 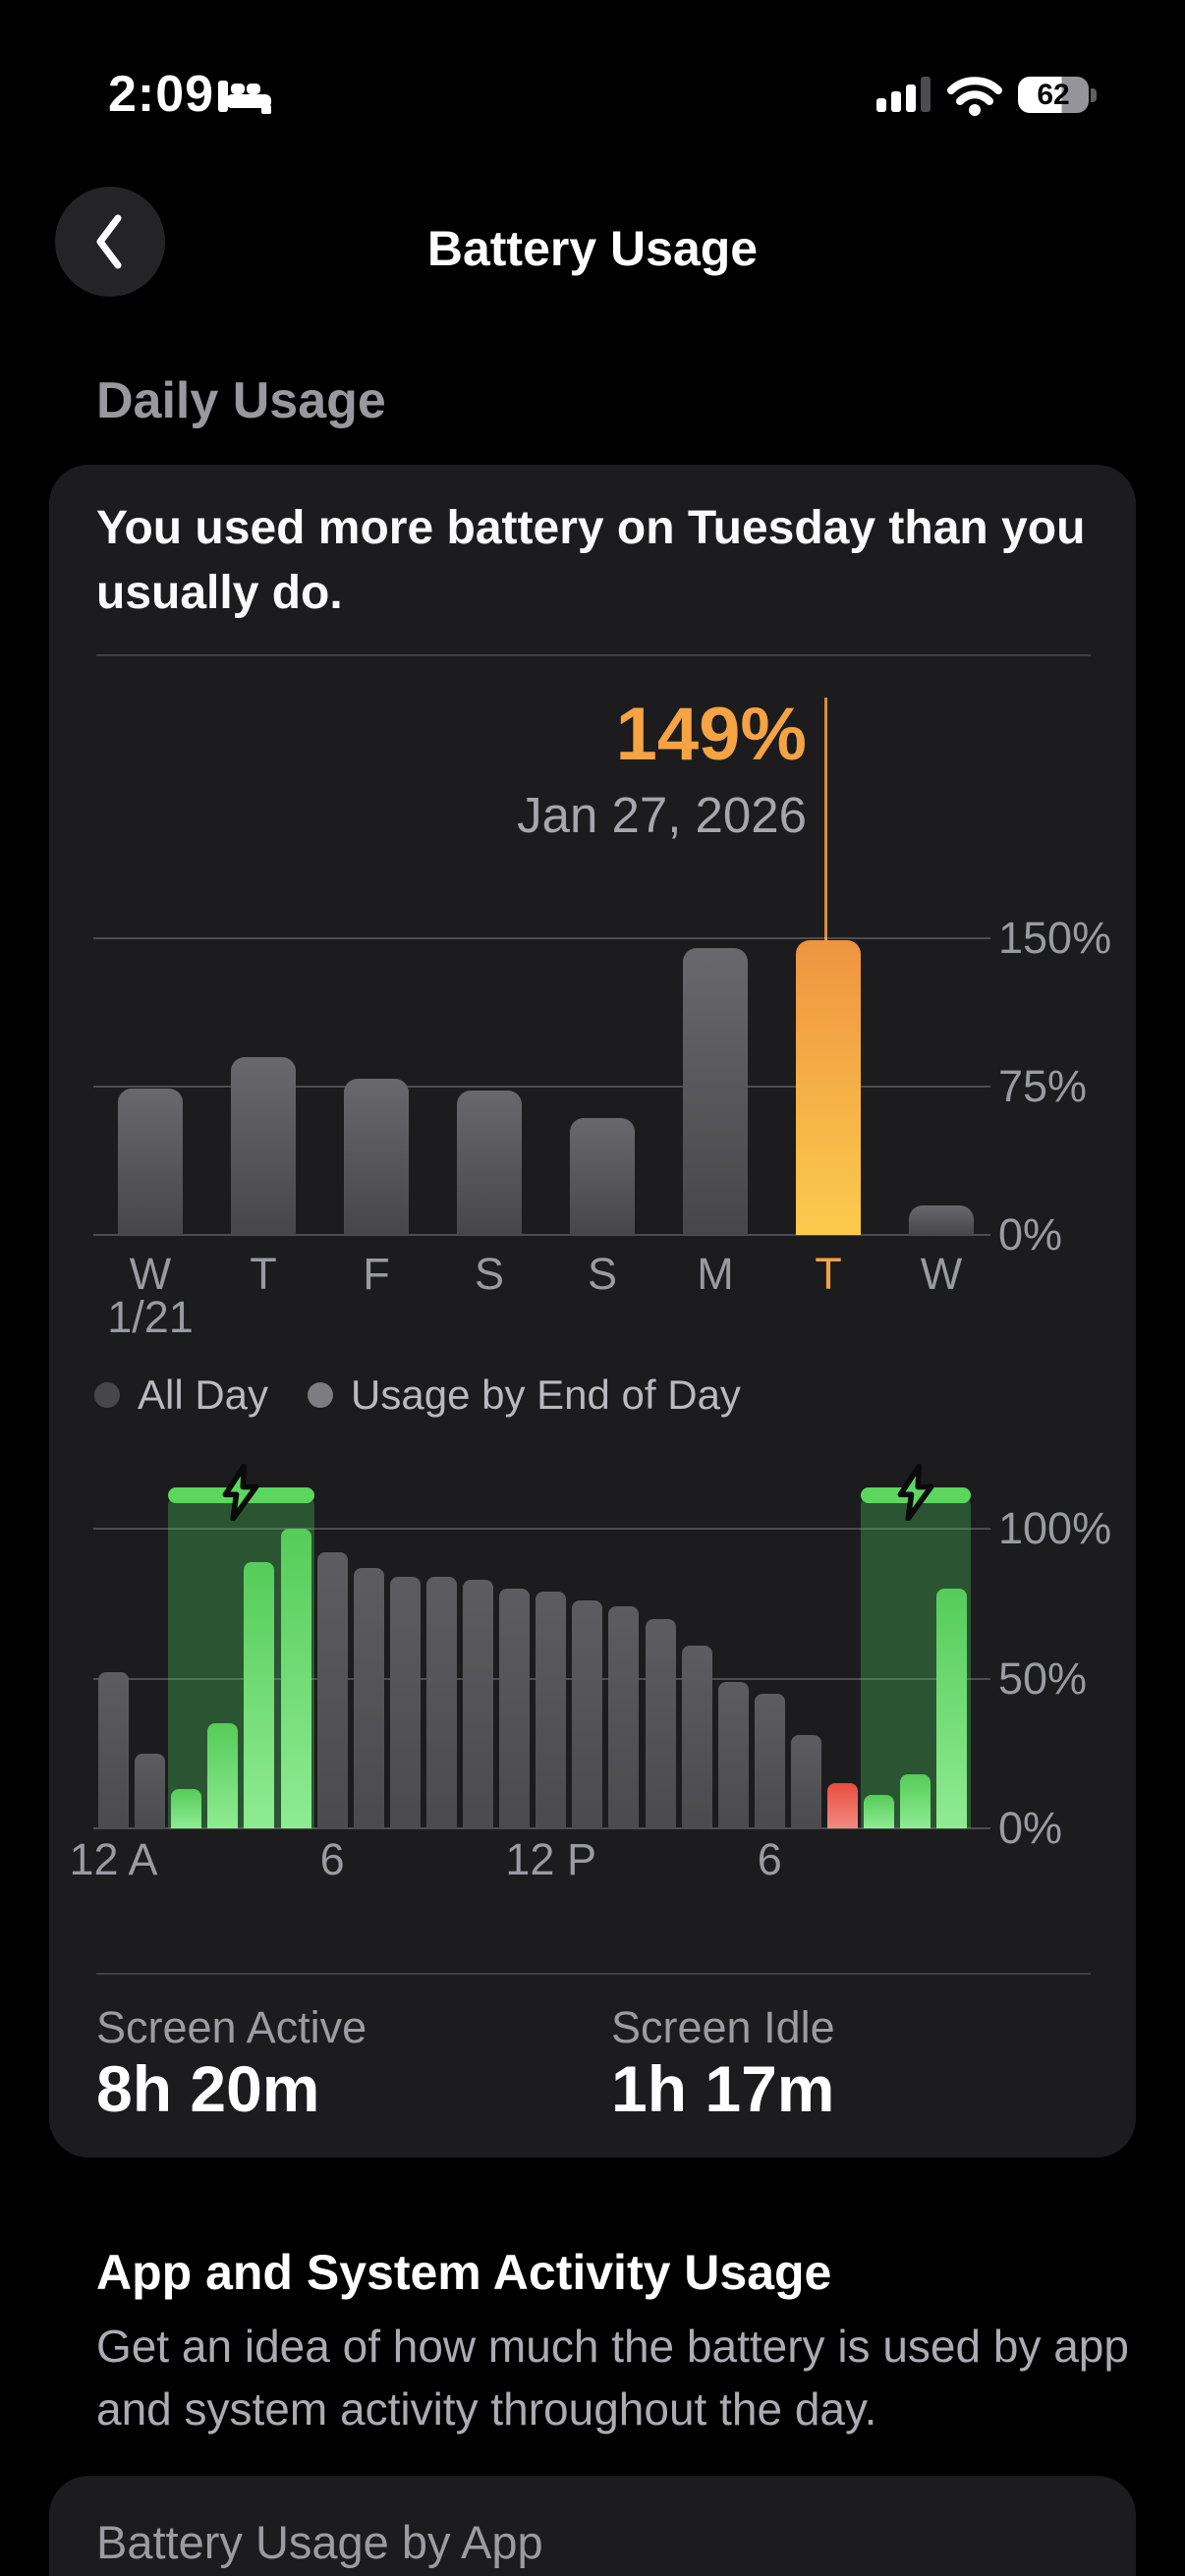 What do you see at coordinates (723, 2088) in the screenshot?
I see `screen-idle-value: 1h 17m` at bounding box center [723, 2088].